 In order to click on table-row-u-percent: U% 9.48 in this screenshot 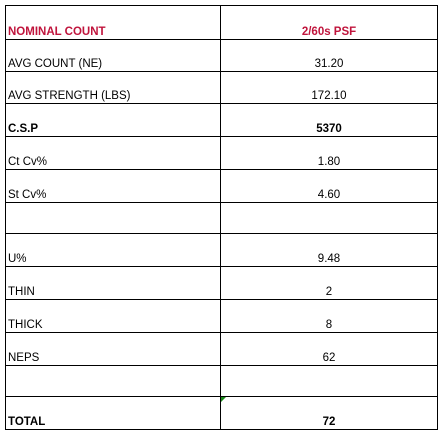, I will do `click(221, 250)`.